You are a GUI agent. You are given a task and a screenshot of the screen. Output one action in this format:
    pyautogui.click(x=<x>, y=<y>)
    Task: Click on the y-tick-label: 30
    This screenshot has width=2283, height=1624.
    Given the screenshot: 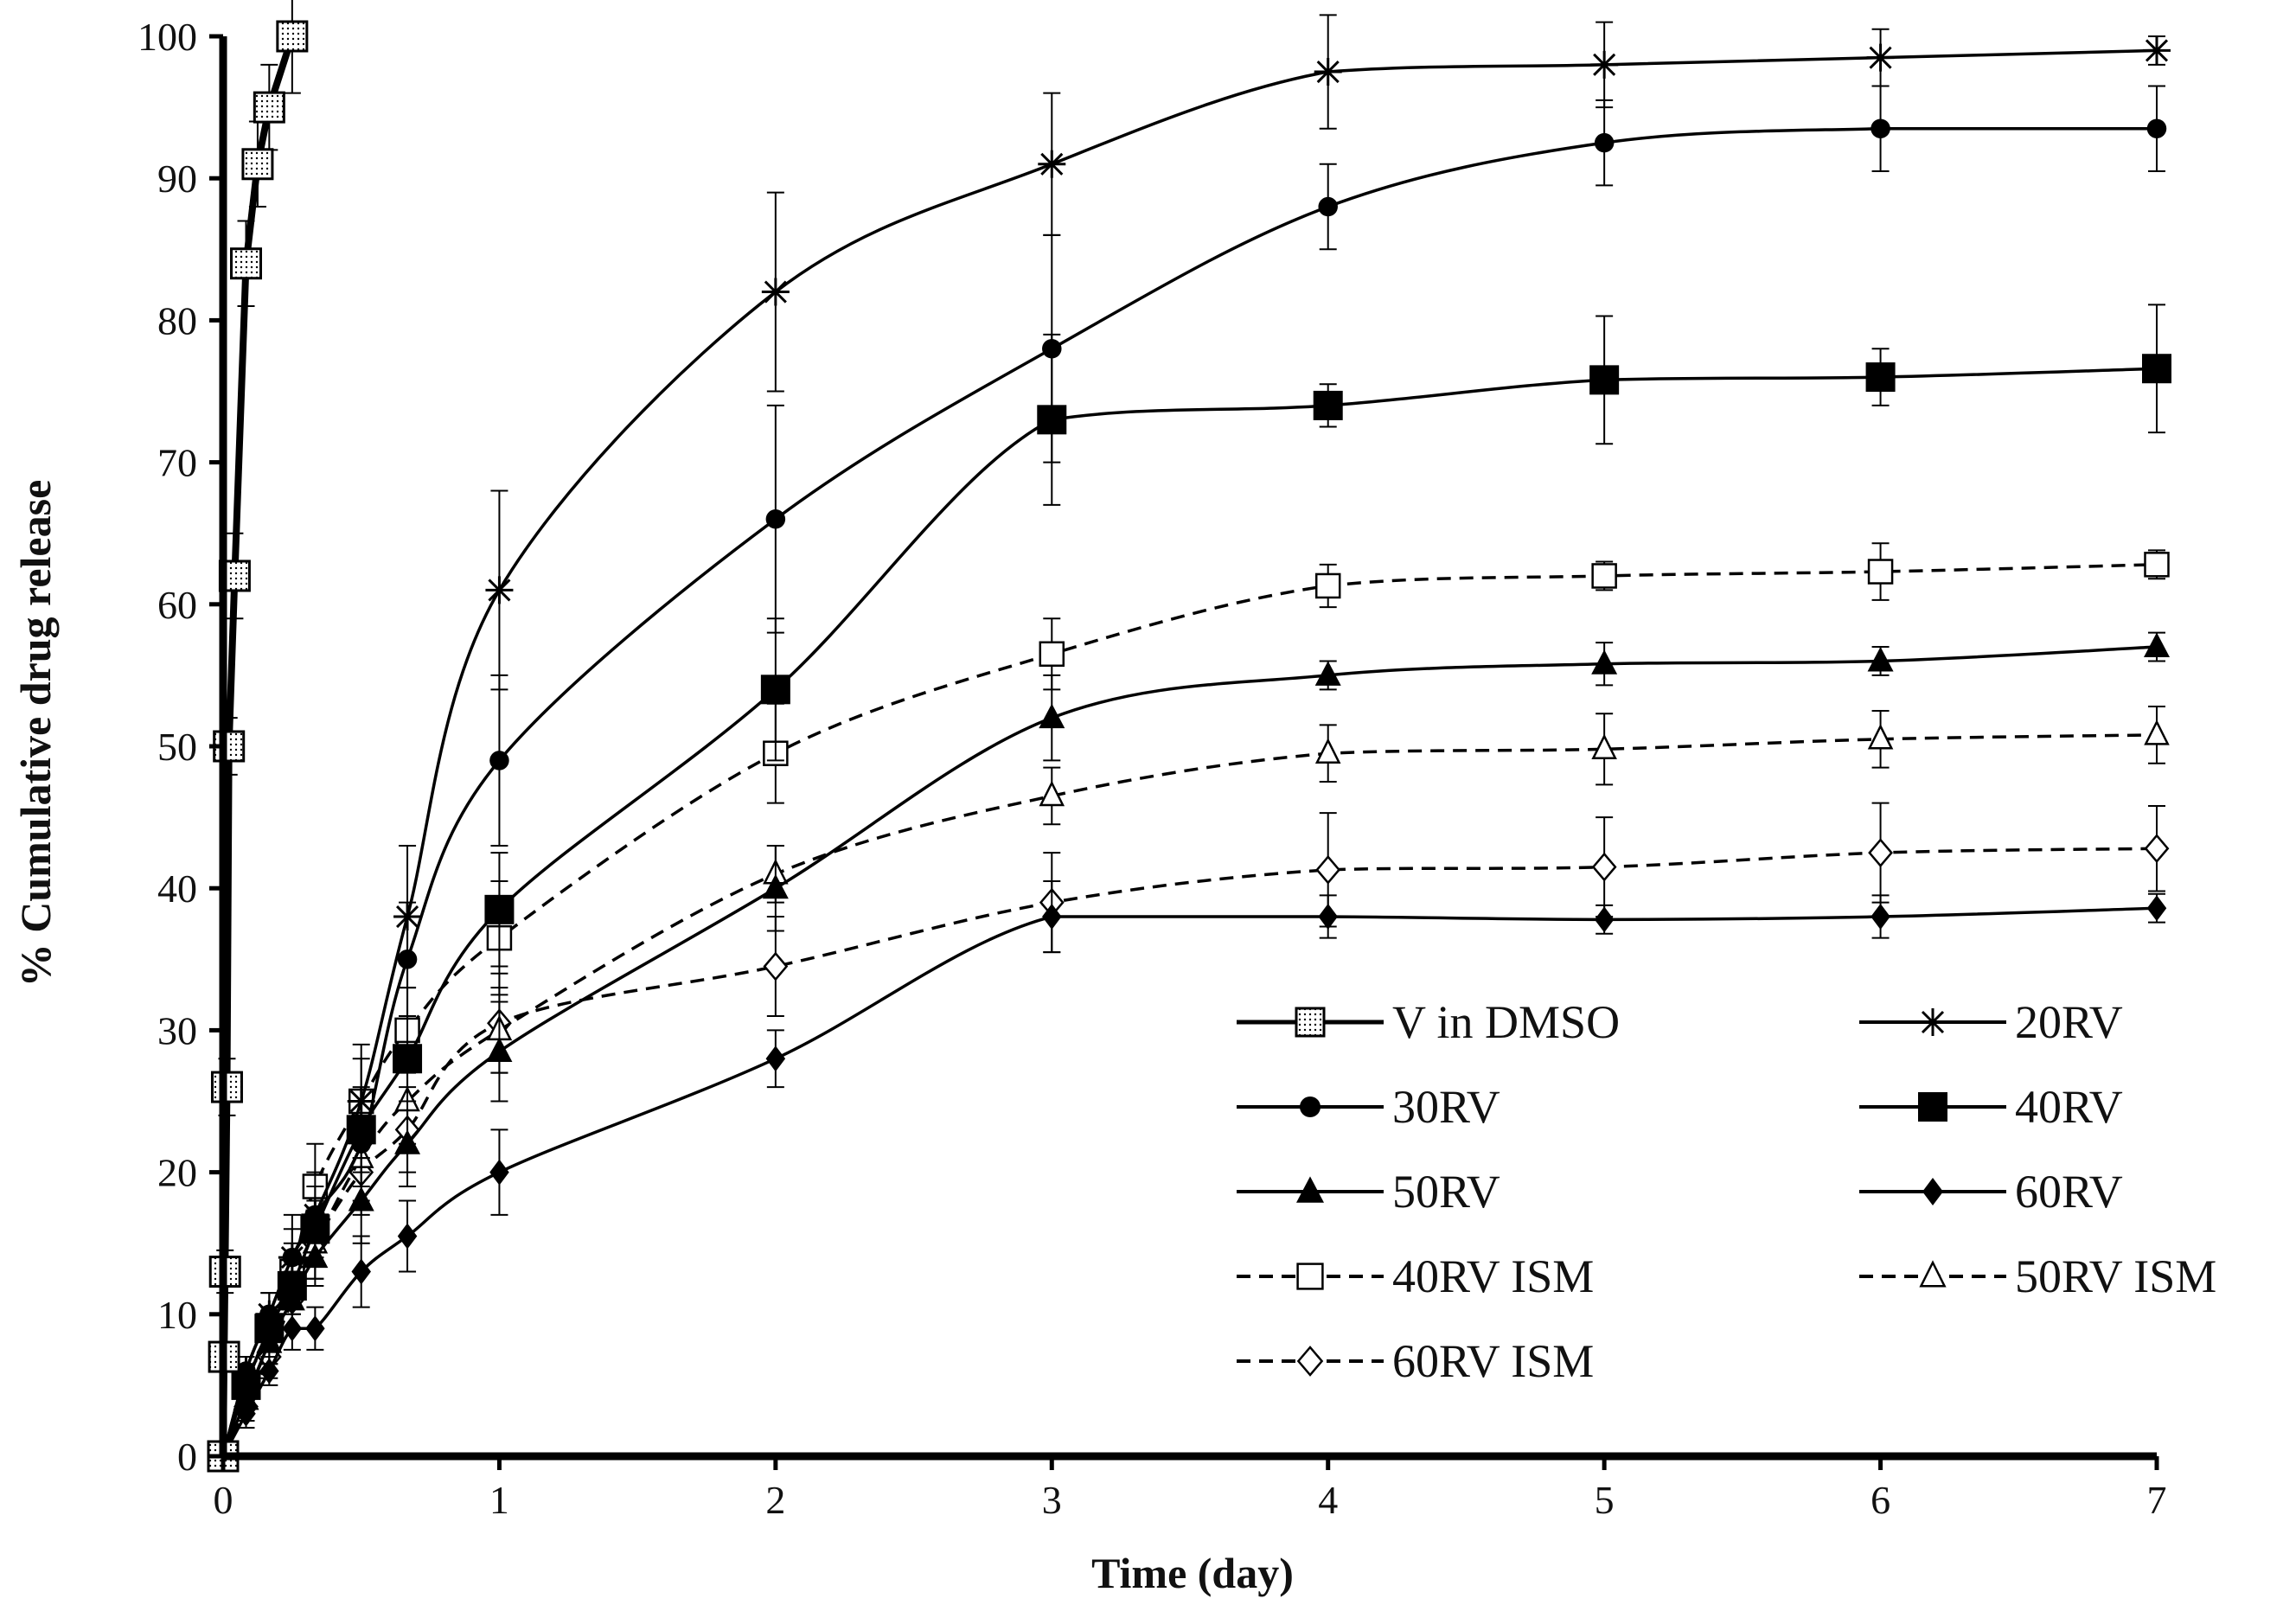 What is the action you would take?
    pyautogui.click(x=177, y=1030)
    